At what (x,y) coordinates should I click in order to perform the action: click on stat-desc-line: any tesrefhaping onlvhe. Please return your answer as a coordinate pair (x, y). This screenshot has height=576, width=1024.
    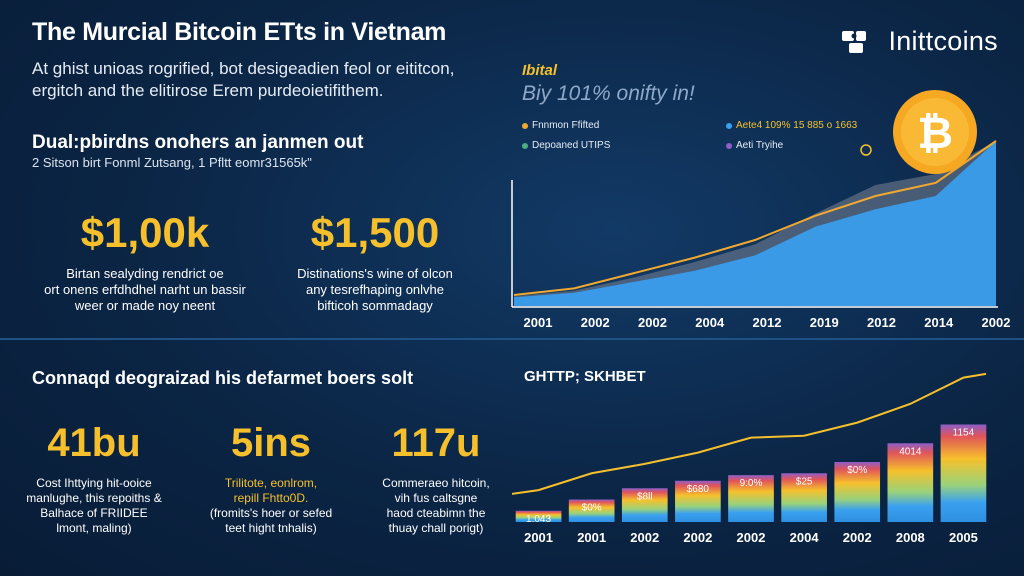
    Looking at the image, I should click on (375, 289).